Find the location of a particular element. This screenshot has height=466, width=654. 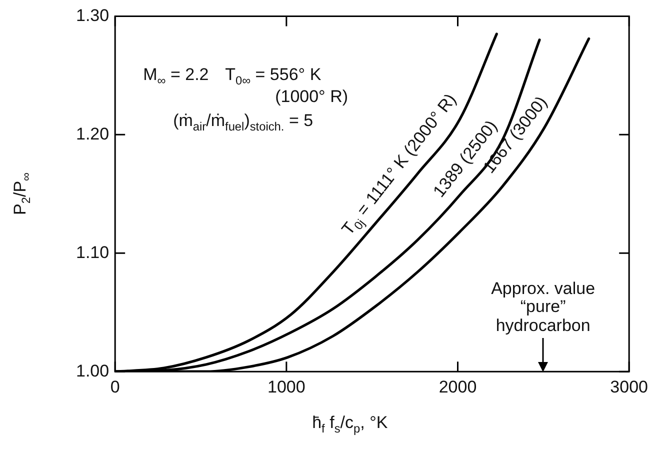

x-tick-label: 2000 is located at coordinates (457, 386).